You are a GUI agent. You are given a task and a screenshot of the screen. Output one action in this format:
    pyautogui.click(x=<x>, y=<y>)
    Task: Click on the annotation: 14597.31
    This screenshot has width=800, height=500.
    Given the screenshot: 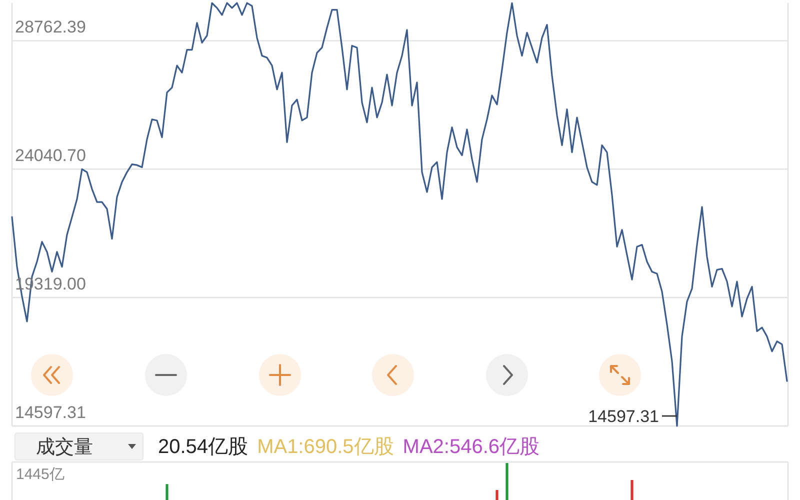 What is the action you would take?
    pyautogui.click(x=623, y=416)
    